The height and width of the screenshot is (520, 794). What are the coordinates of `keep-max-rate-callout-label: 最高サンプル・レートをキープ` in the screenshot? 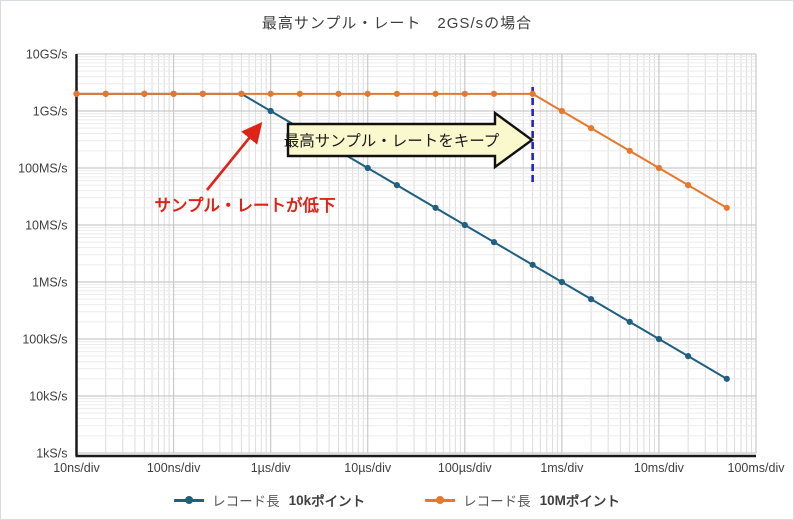 It's located at (391, 141).